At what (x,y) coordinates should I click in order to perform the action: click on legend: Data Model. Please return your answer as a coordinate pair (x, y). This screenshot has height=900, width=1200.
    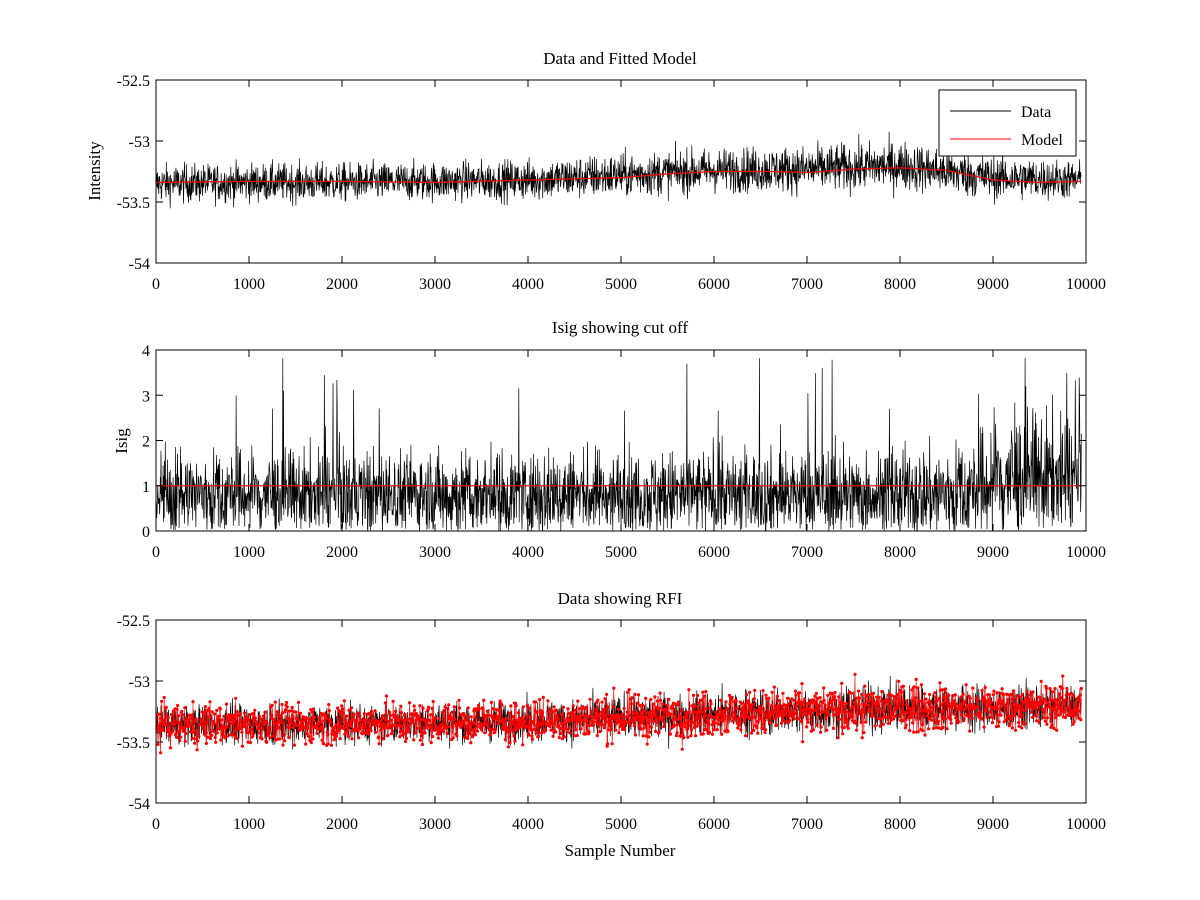
    Looking at the image, I should click on (1007, 123).